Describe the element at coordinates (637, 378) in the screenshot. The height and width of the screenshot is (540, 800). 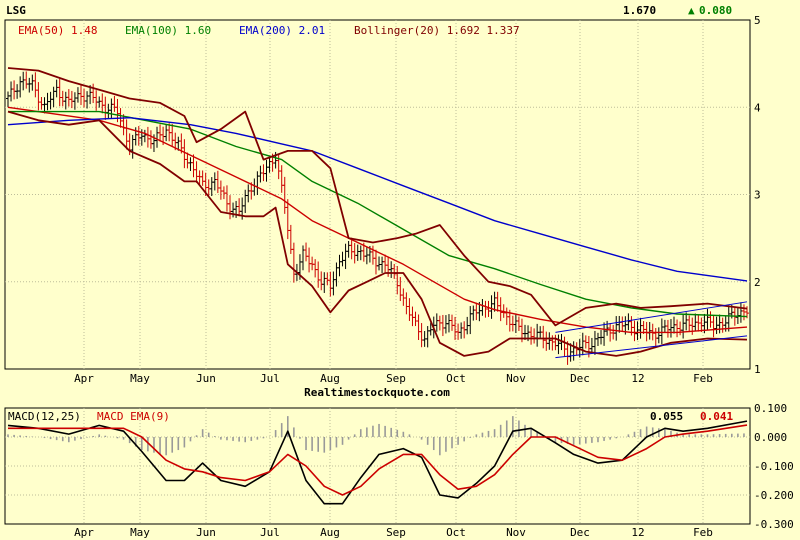
I see `price-x-tick-label: 12` at that location.